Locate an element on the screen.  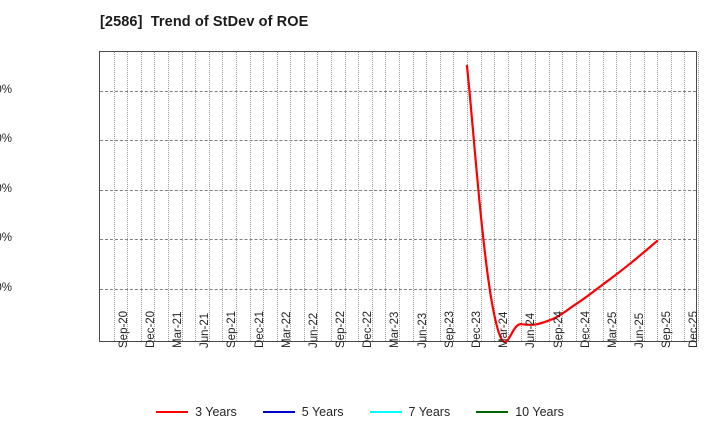
x-axis-tick-label: Dec-21 is located at coordinates (259, 329).